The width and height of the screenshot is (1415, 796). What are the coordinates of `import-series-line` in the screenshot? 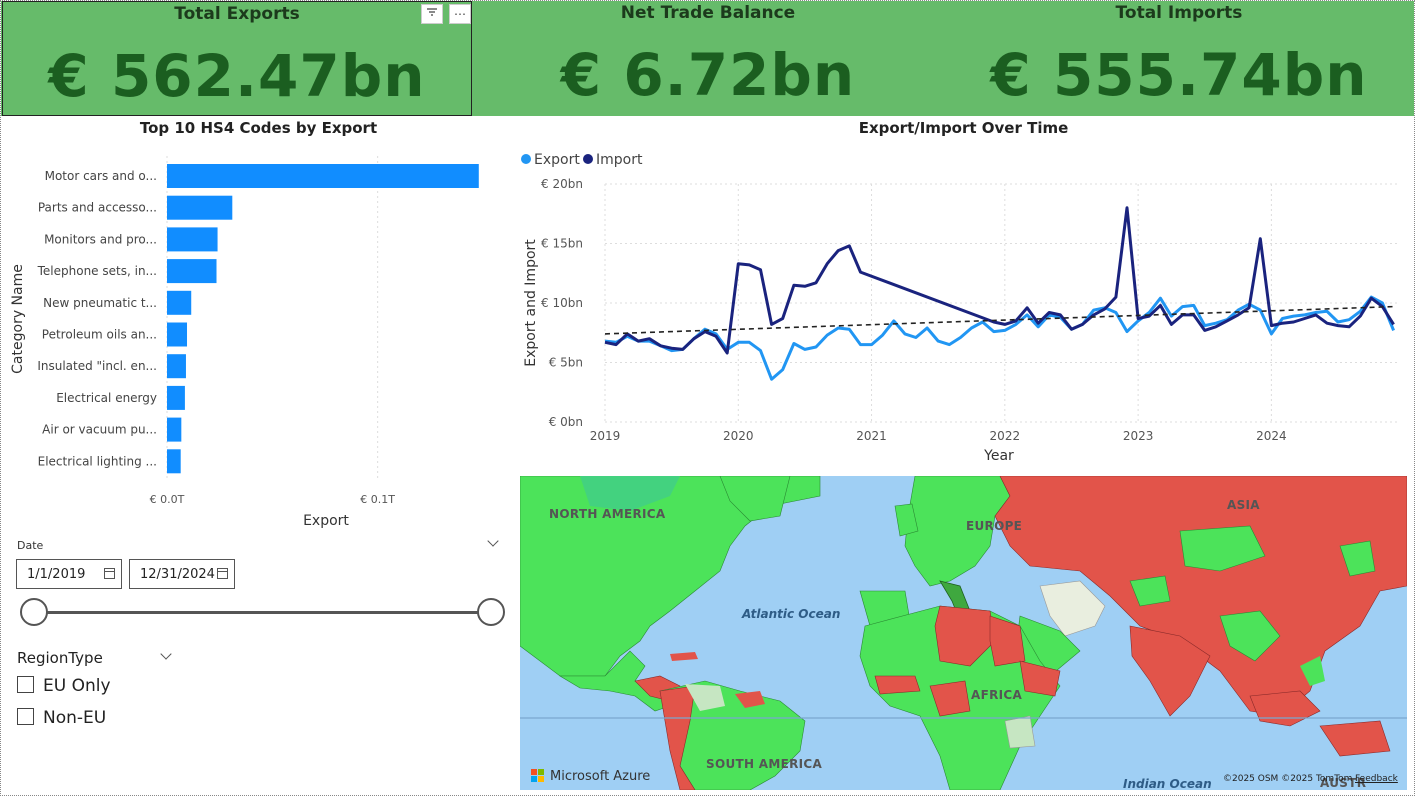 It's located at (999, 280).